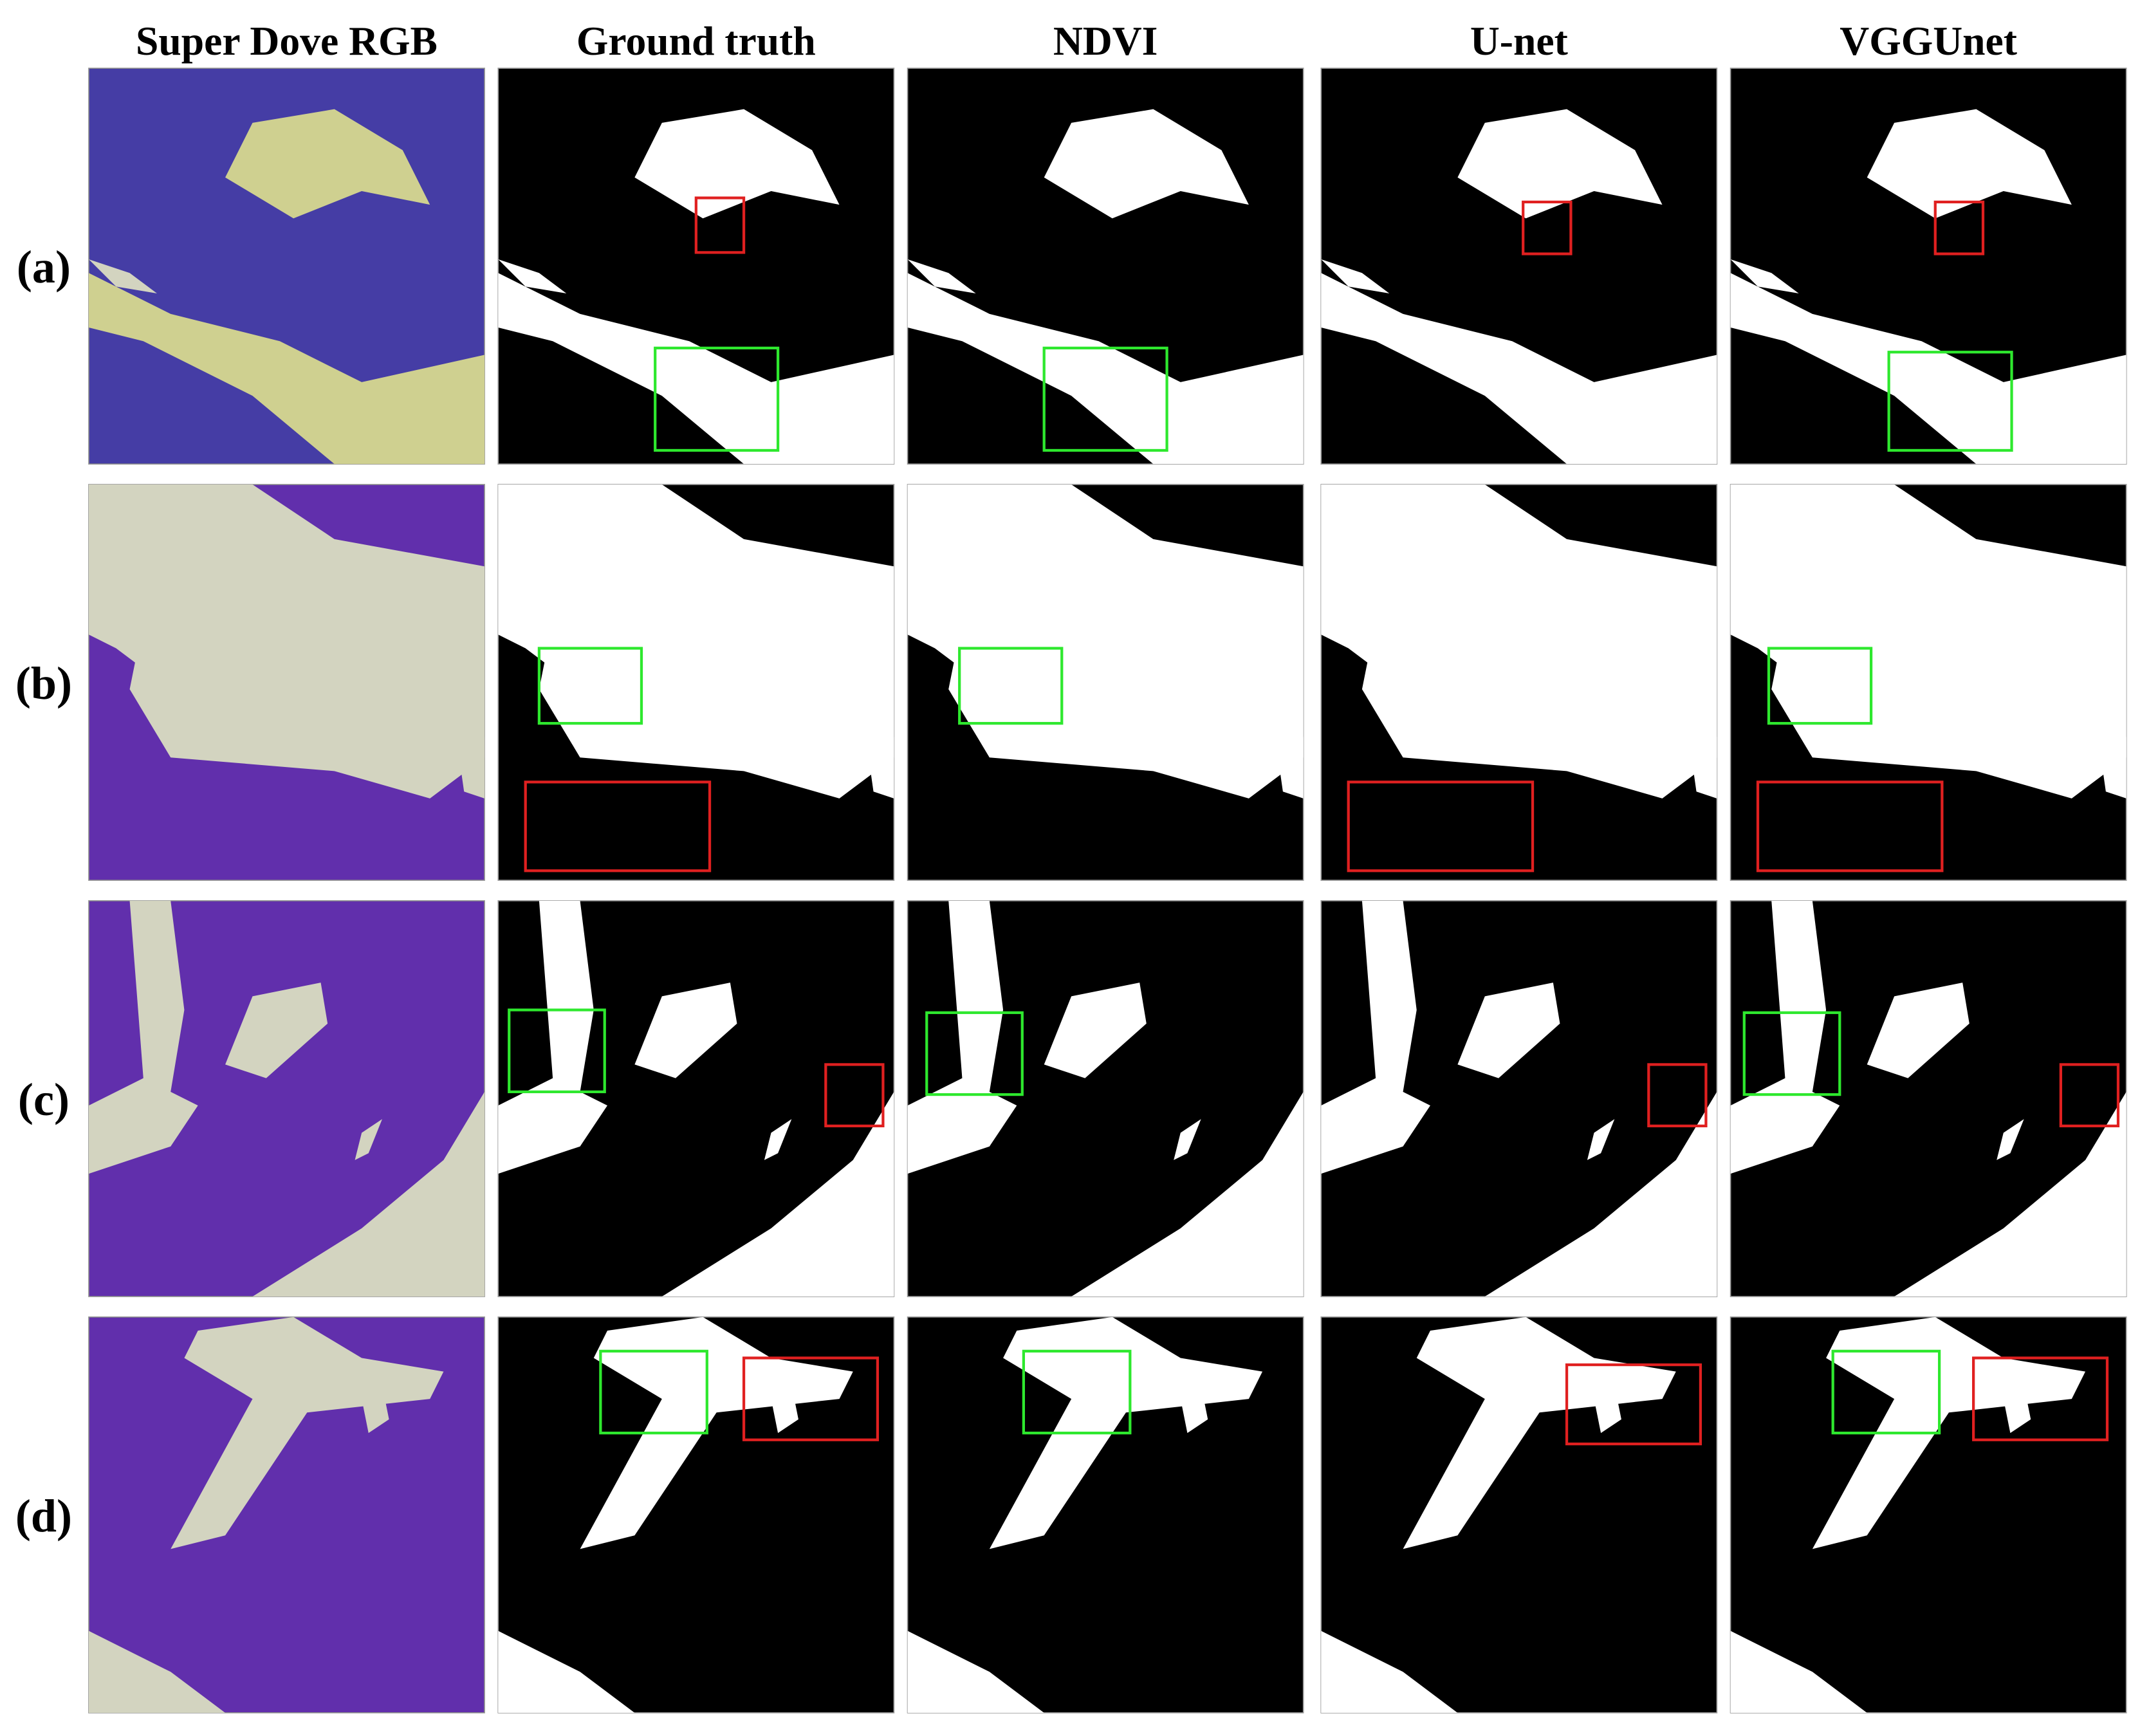  What do you see at coordinates (1929, 41) in the screenshot?
I see `column-header: VGGUnet` at bounding box center [1929, 41].